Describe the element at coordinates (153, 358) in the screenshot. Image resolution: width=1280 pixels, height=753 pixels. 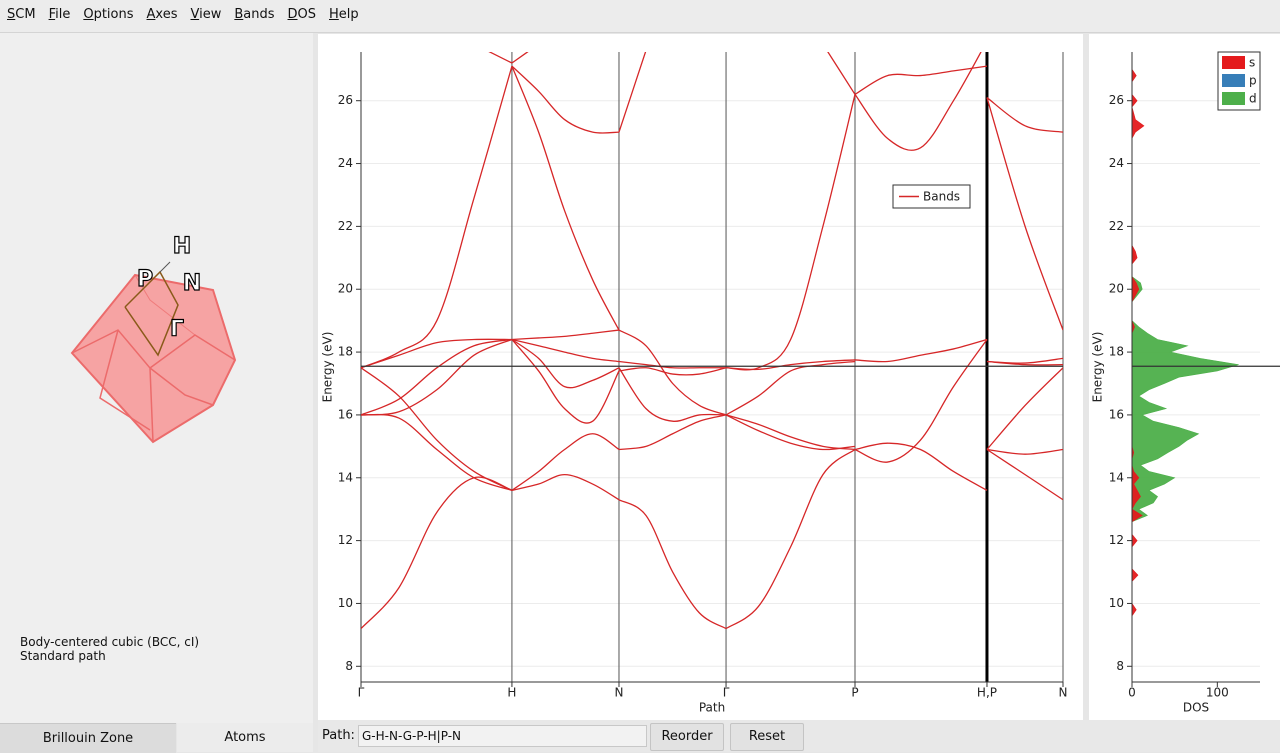
I see `zone-body` at that location.